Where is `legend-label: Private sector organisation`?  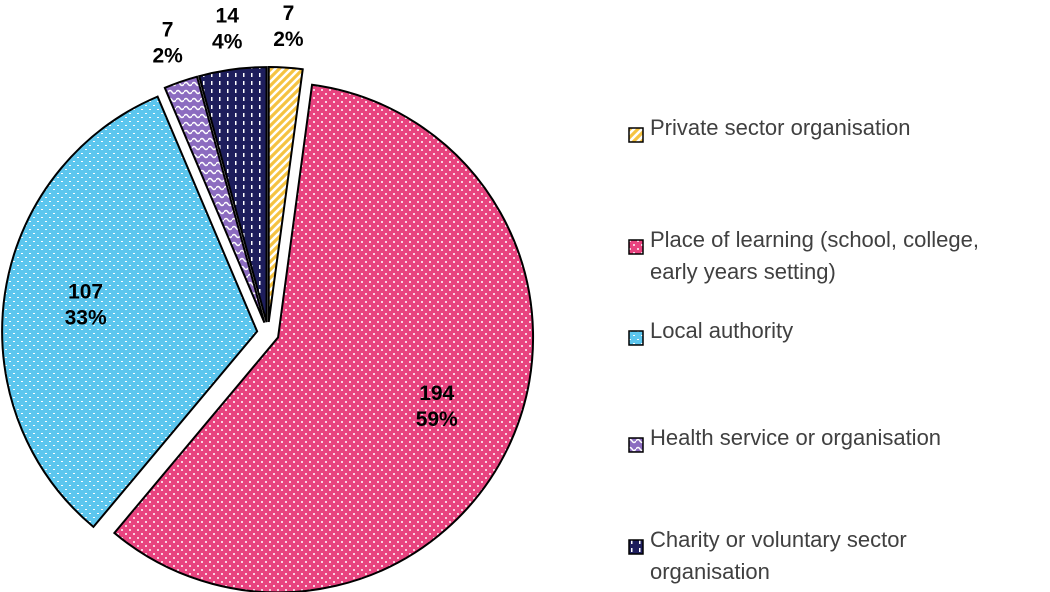 legend-label: Private sector organisation is located at coordinates (780, 127).